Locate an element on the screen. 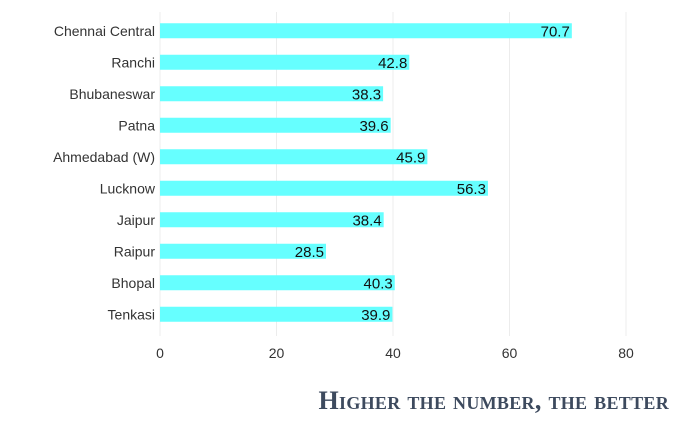 This screenshot has height=429, width=687. category-label: Tenkasi is located at coordinates (131, 314).